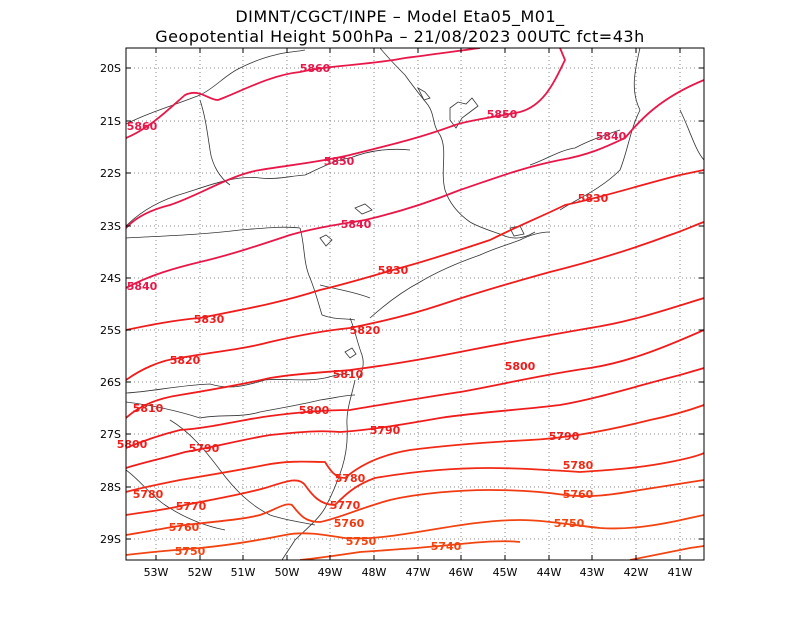  I want to click on lat-label: 28S, so click(110, 487).